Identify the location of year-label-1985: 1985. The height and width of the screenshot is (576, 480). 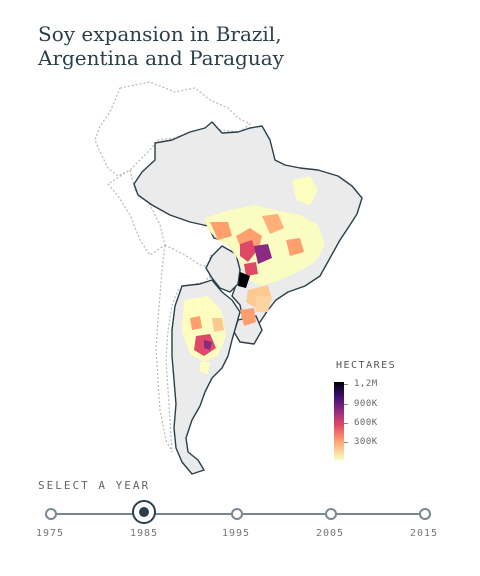
(144, 533).